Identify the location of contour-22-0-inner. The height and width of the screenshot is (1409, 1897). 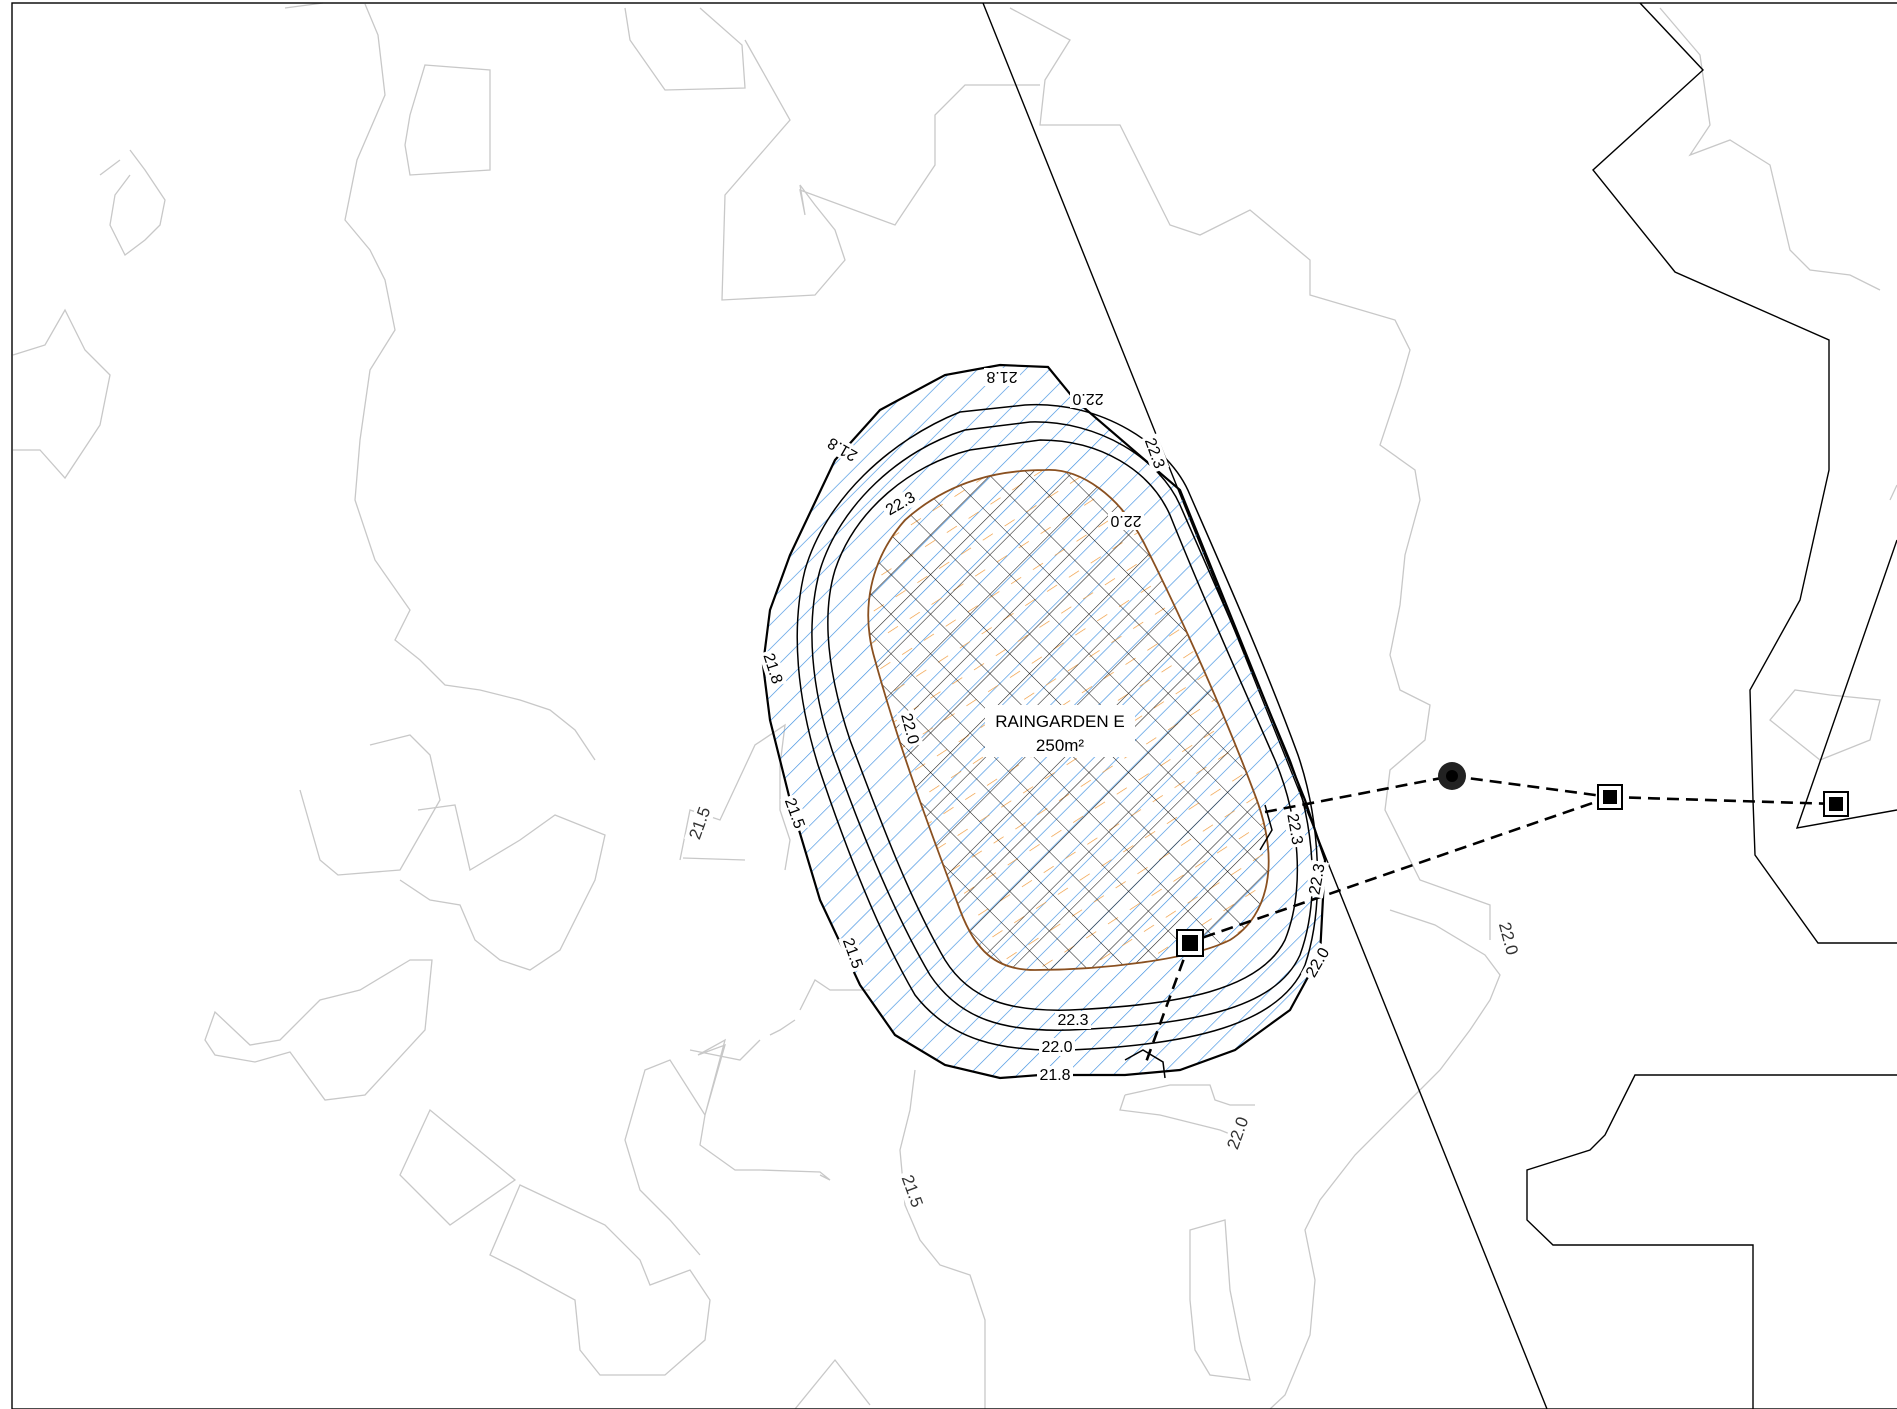
(1062, 726).